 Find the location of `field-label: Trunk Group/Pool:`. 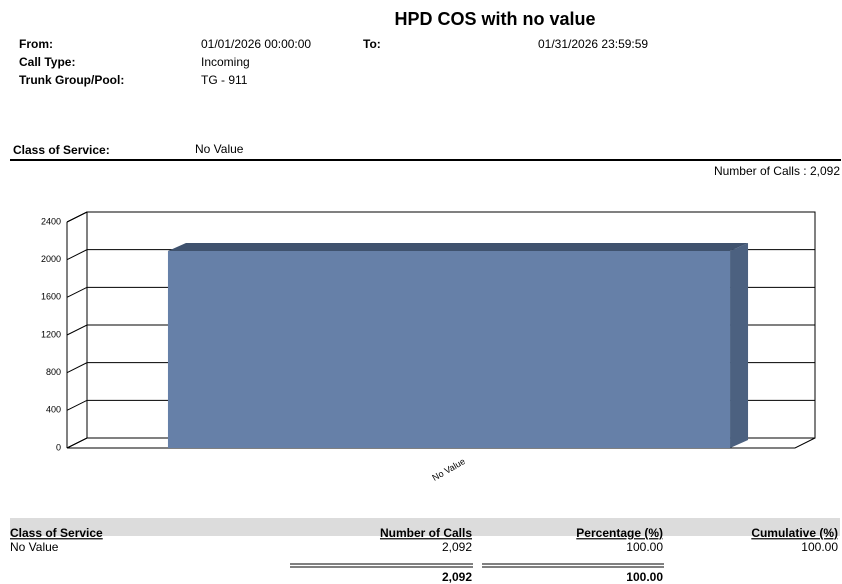

field-label: Trunk Group/Pool: is located at coordinates (71, 80).